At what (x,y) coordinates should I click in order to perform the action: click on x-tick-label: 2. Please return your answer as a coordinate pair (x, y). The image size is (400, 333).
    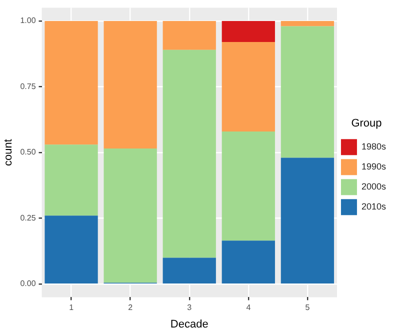
    Looking at the image, I should click on (131, 307).